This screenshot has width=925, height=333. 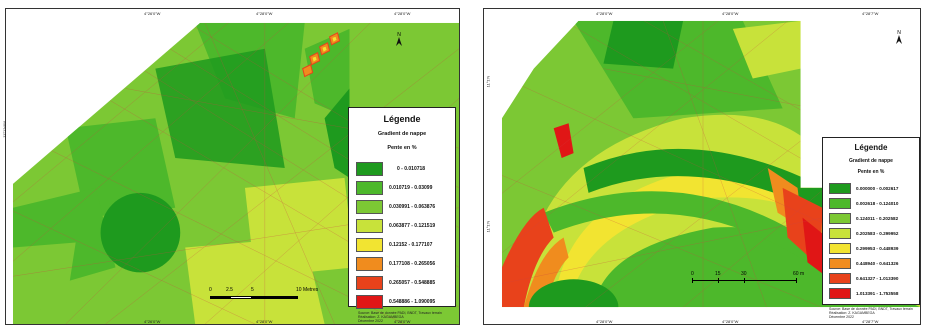 I want to click on legend-item: 0.202583 - 0.299952, so click(x=874, y=233).